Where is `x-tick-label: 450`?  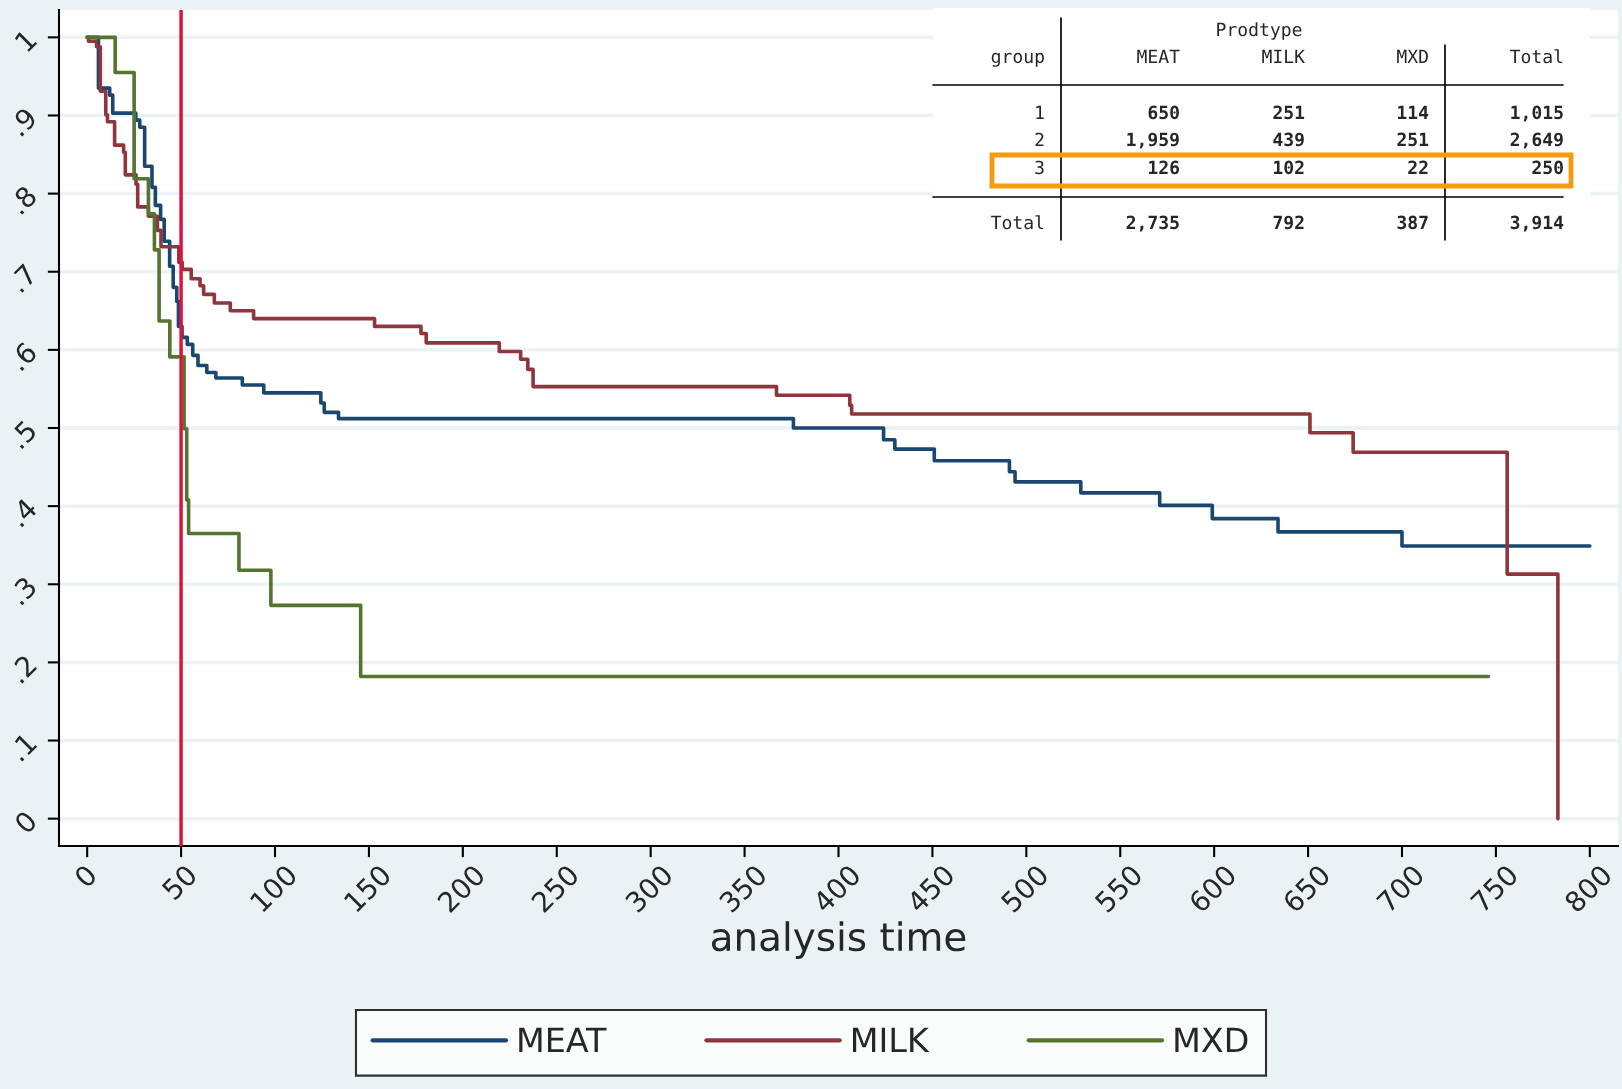
x-tick-label: 450 is located at coordinates (930, 888).